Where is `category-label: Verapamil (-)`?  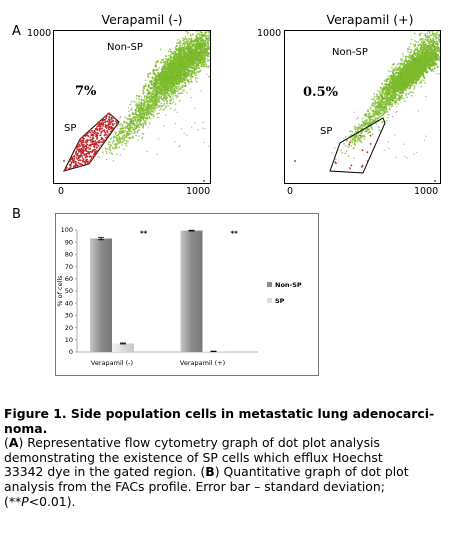
category-label: Verapamil (-) is located at coordinates (112, 363).